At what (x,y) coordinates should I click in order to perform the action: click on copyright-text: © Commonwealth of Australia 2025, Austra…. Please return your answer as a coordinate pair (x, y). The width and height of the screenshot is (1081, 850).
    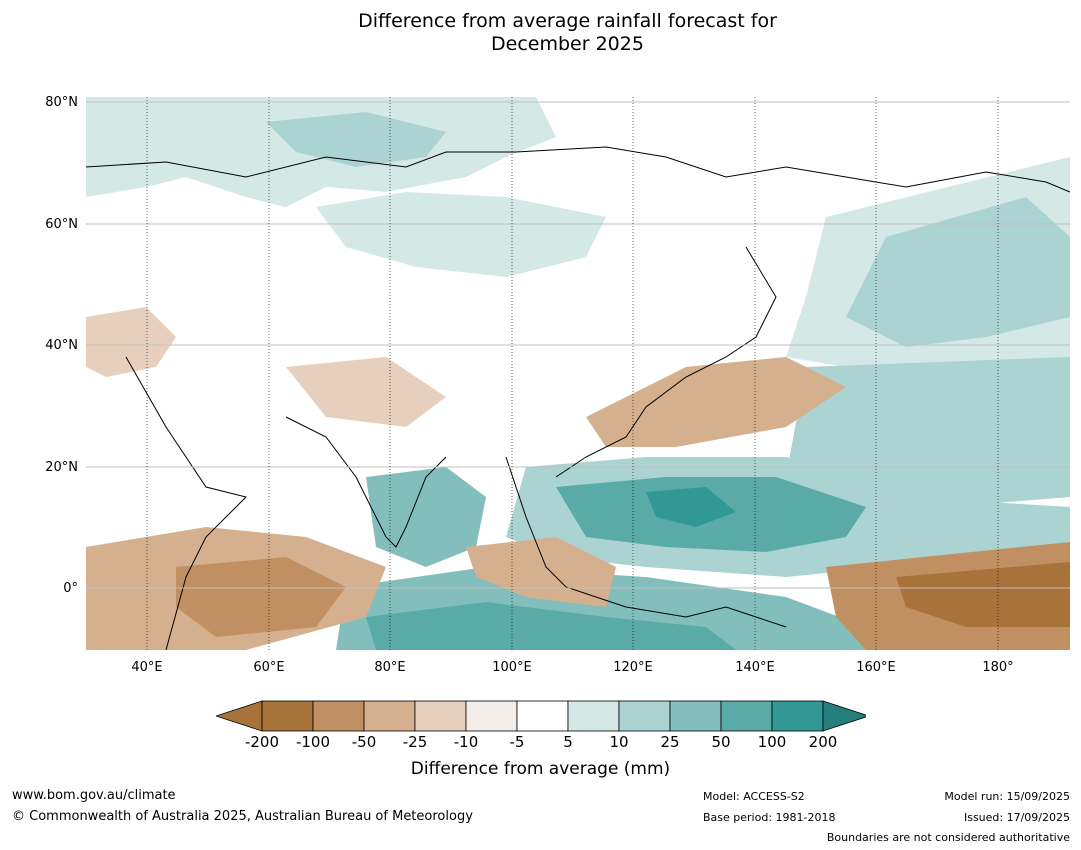
    Looking at the image, I should click on (242, 816).